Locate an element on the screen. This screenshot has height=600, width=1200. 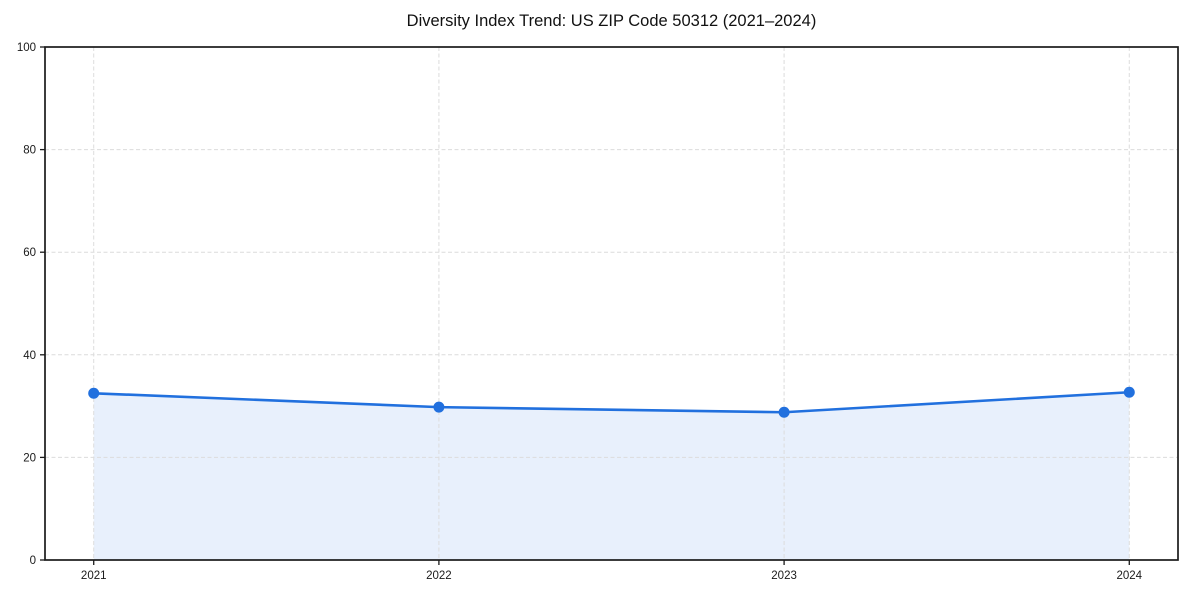
x-tick-label: 2024 is located at coordinates (1129, 576).